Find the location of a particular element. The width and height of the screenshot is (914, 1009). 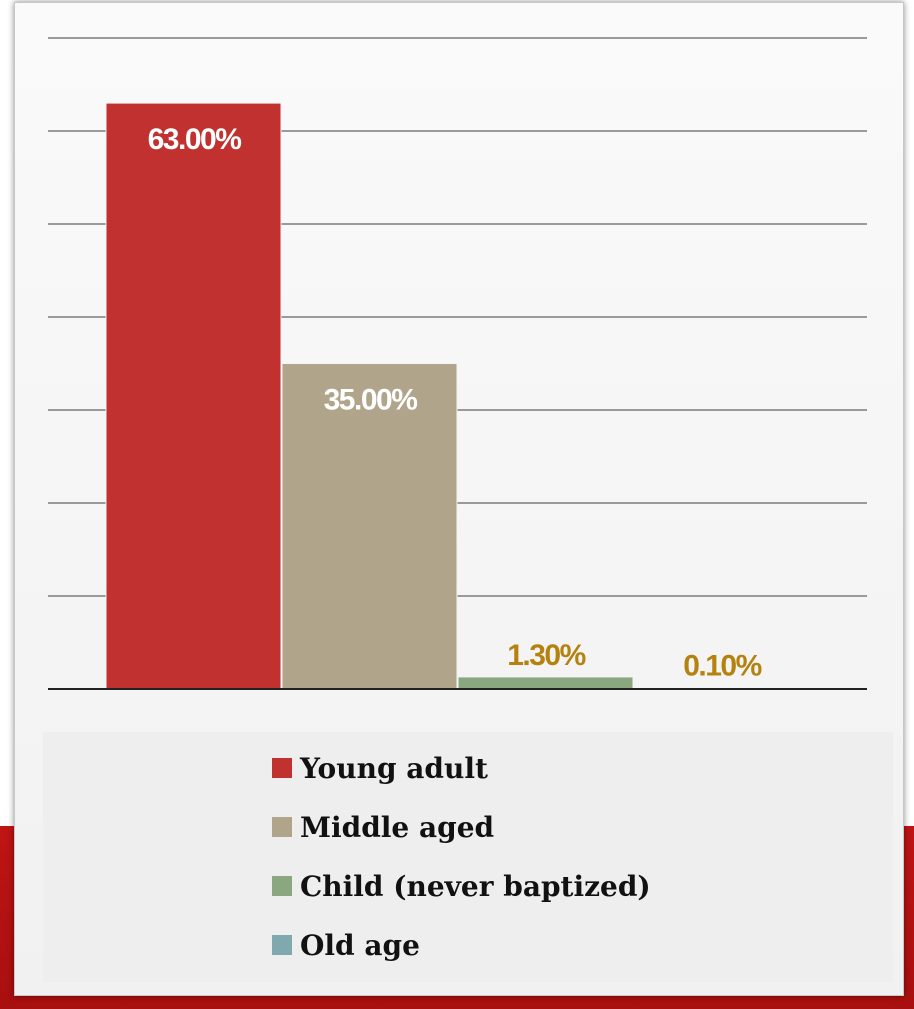

data-label-middle-aged: 35.00% is located at coordinates (371, 400).